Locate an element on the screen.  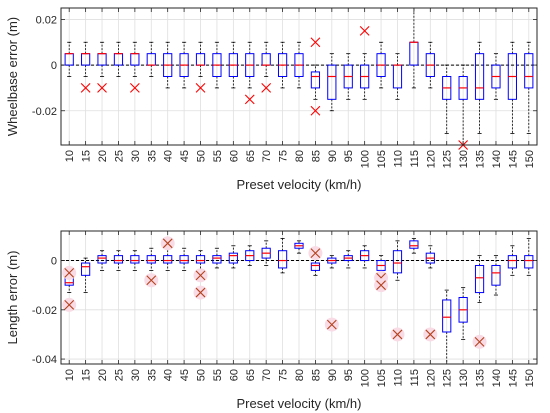
wheelbase-xtick-label: 85 is located at coordinates (316, 156).